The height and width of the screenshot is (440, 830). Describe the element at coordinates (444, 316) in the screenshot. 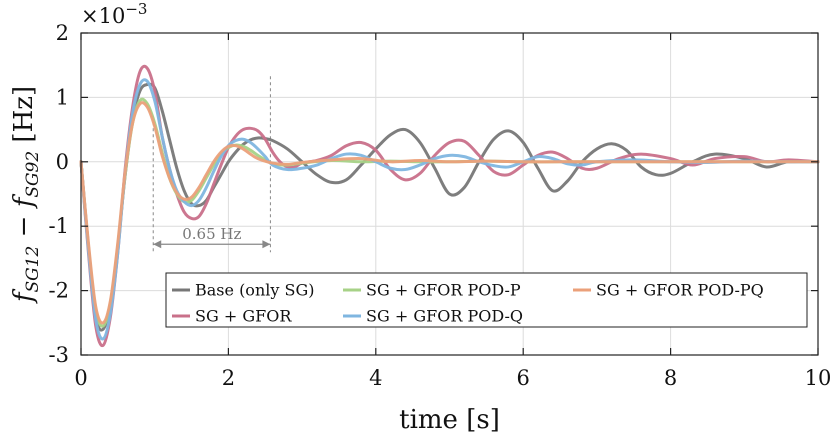

I see `legend-label-4: SG + GFOR POD-Q` at that location.